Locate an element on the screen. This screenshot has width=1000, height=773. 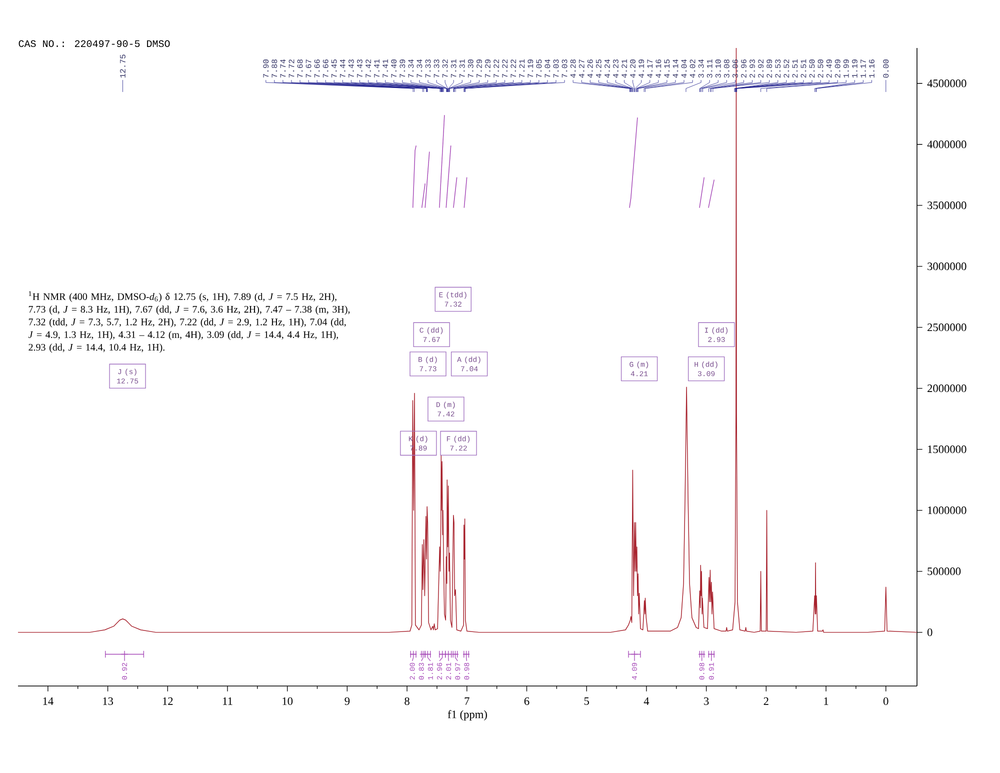
annotation: 4.26 is located at coordinates (590, 69).